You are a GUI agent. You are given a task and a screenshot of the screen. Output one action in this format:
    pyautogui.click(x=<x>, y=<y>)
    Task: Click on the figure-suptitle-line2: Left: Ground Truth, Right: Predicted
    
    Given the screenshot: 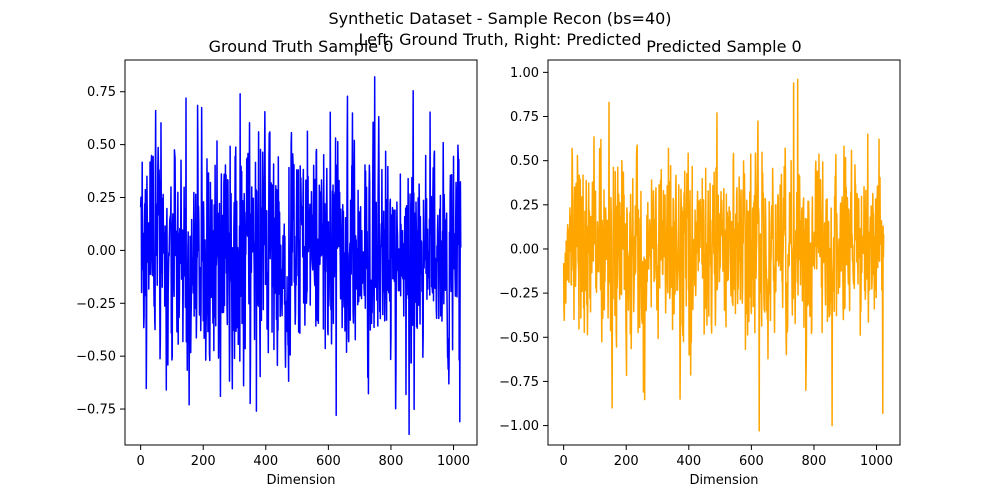 What is the action you would take?
    pyautogui.click(x=500, y=39)
    